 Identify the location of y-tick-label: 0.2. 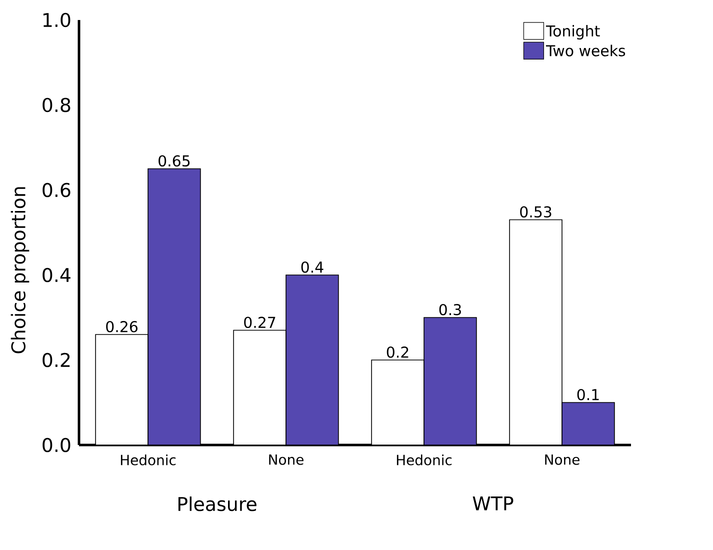
(56, 360).